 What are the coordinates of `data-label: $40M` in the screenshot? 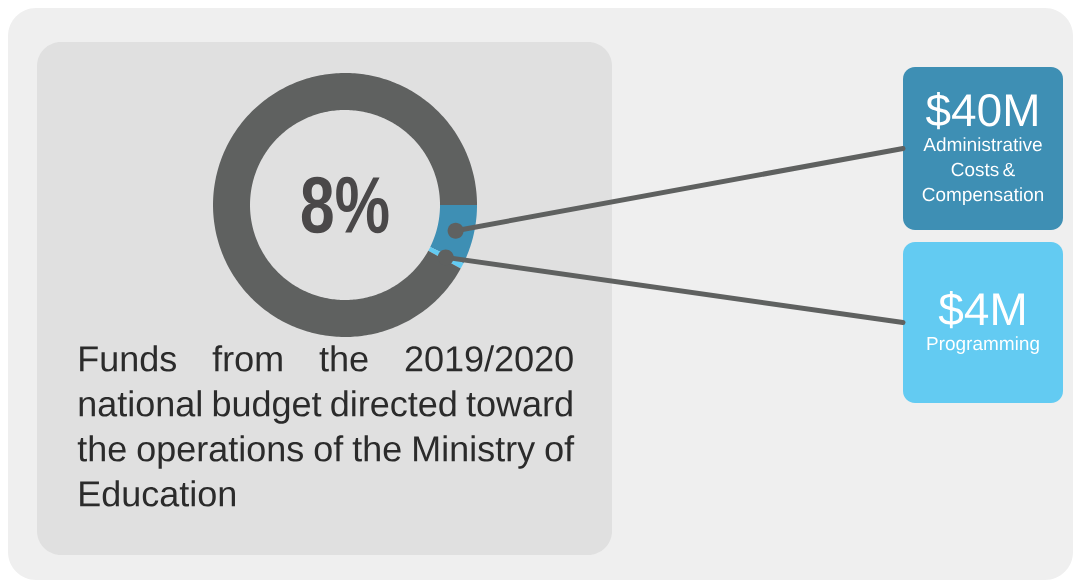 It's located at (981, 110).